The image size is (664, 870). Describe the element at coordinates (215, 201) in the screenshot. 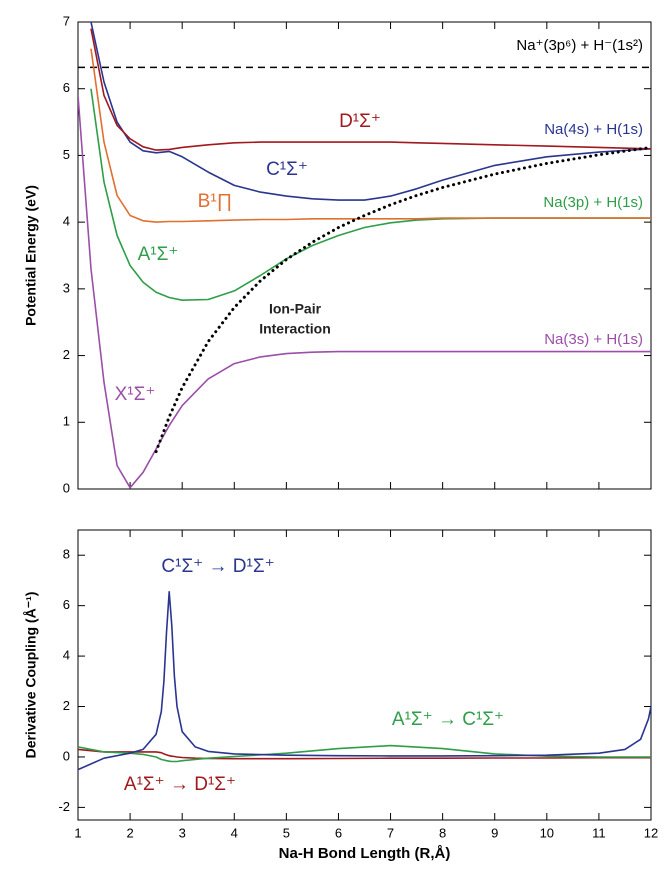

I see `annotation: B¹∏` at that location.